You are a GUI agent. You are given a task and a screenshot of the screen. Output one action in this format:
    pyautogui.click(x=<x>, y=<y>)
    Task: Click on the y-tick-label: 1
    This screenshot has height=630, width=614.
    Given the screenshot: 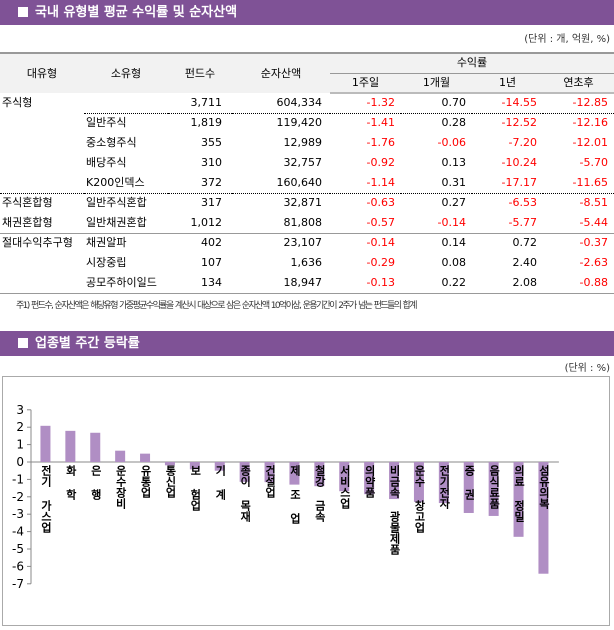 What is the action you would take?
    pyautogui.click(x=20, y=445)
    